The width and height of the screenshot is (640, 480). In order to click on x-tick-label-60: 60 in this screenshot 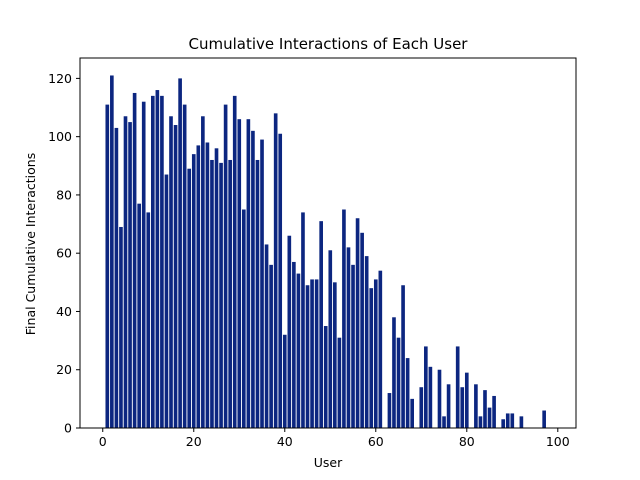, I will do `click(376, 441)`.